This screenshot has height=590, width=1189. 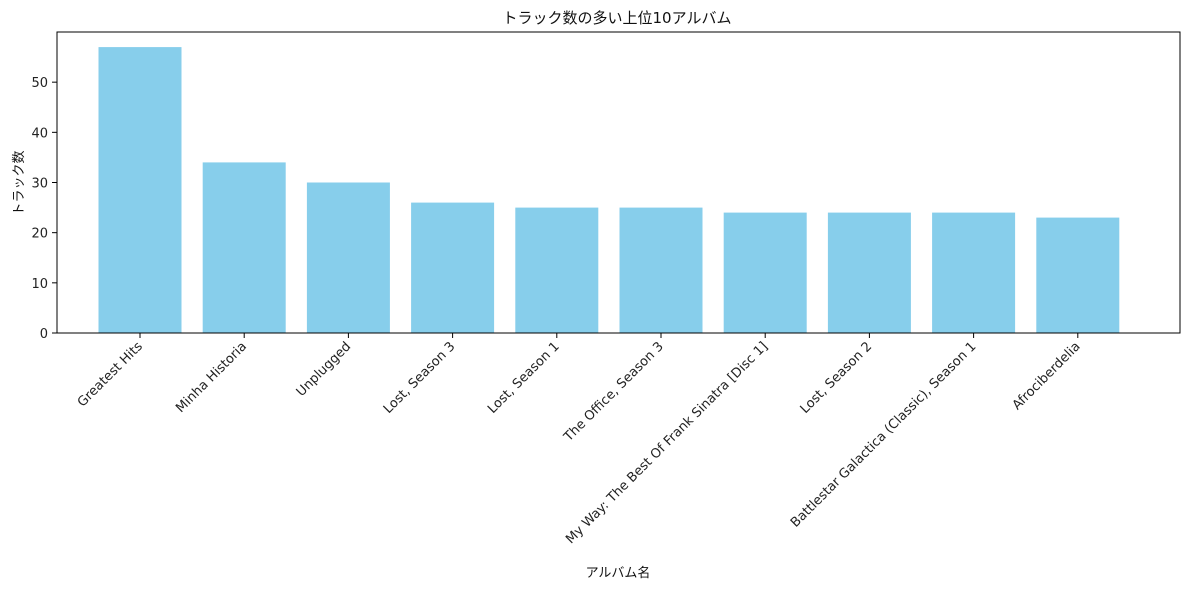 I want to click on x-tick-label: The Office, Season 3, so click(x=614, y=392).